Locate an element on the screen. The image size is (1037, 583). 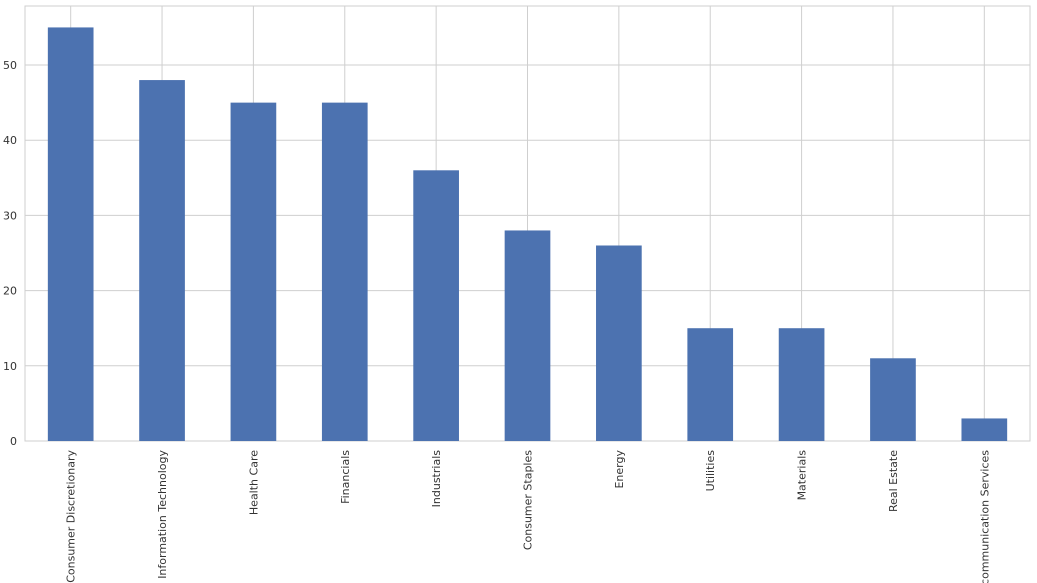
x-tick-label: Real Estate is located at coordinates (893, 481).